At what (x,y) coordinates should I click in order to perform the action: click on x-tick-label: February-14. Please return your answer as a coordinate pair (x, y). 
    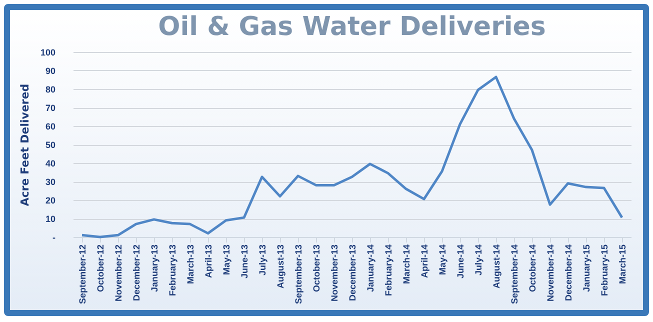
    Looking at the image, I should click on (389, 270).